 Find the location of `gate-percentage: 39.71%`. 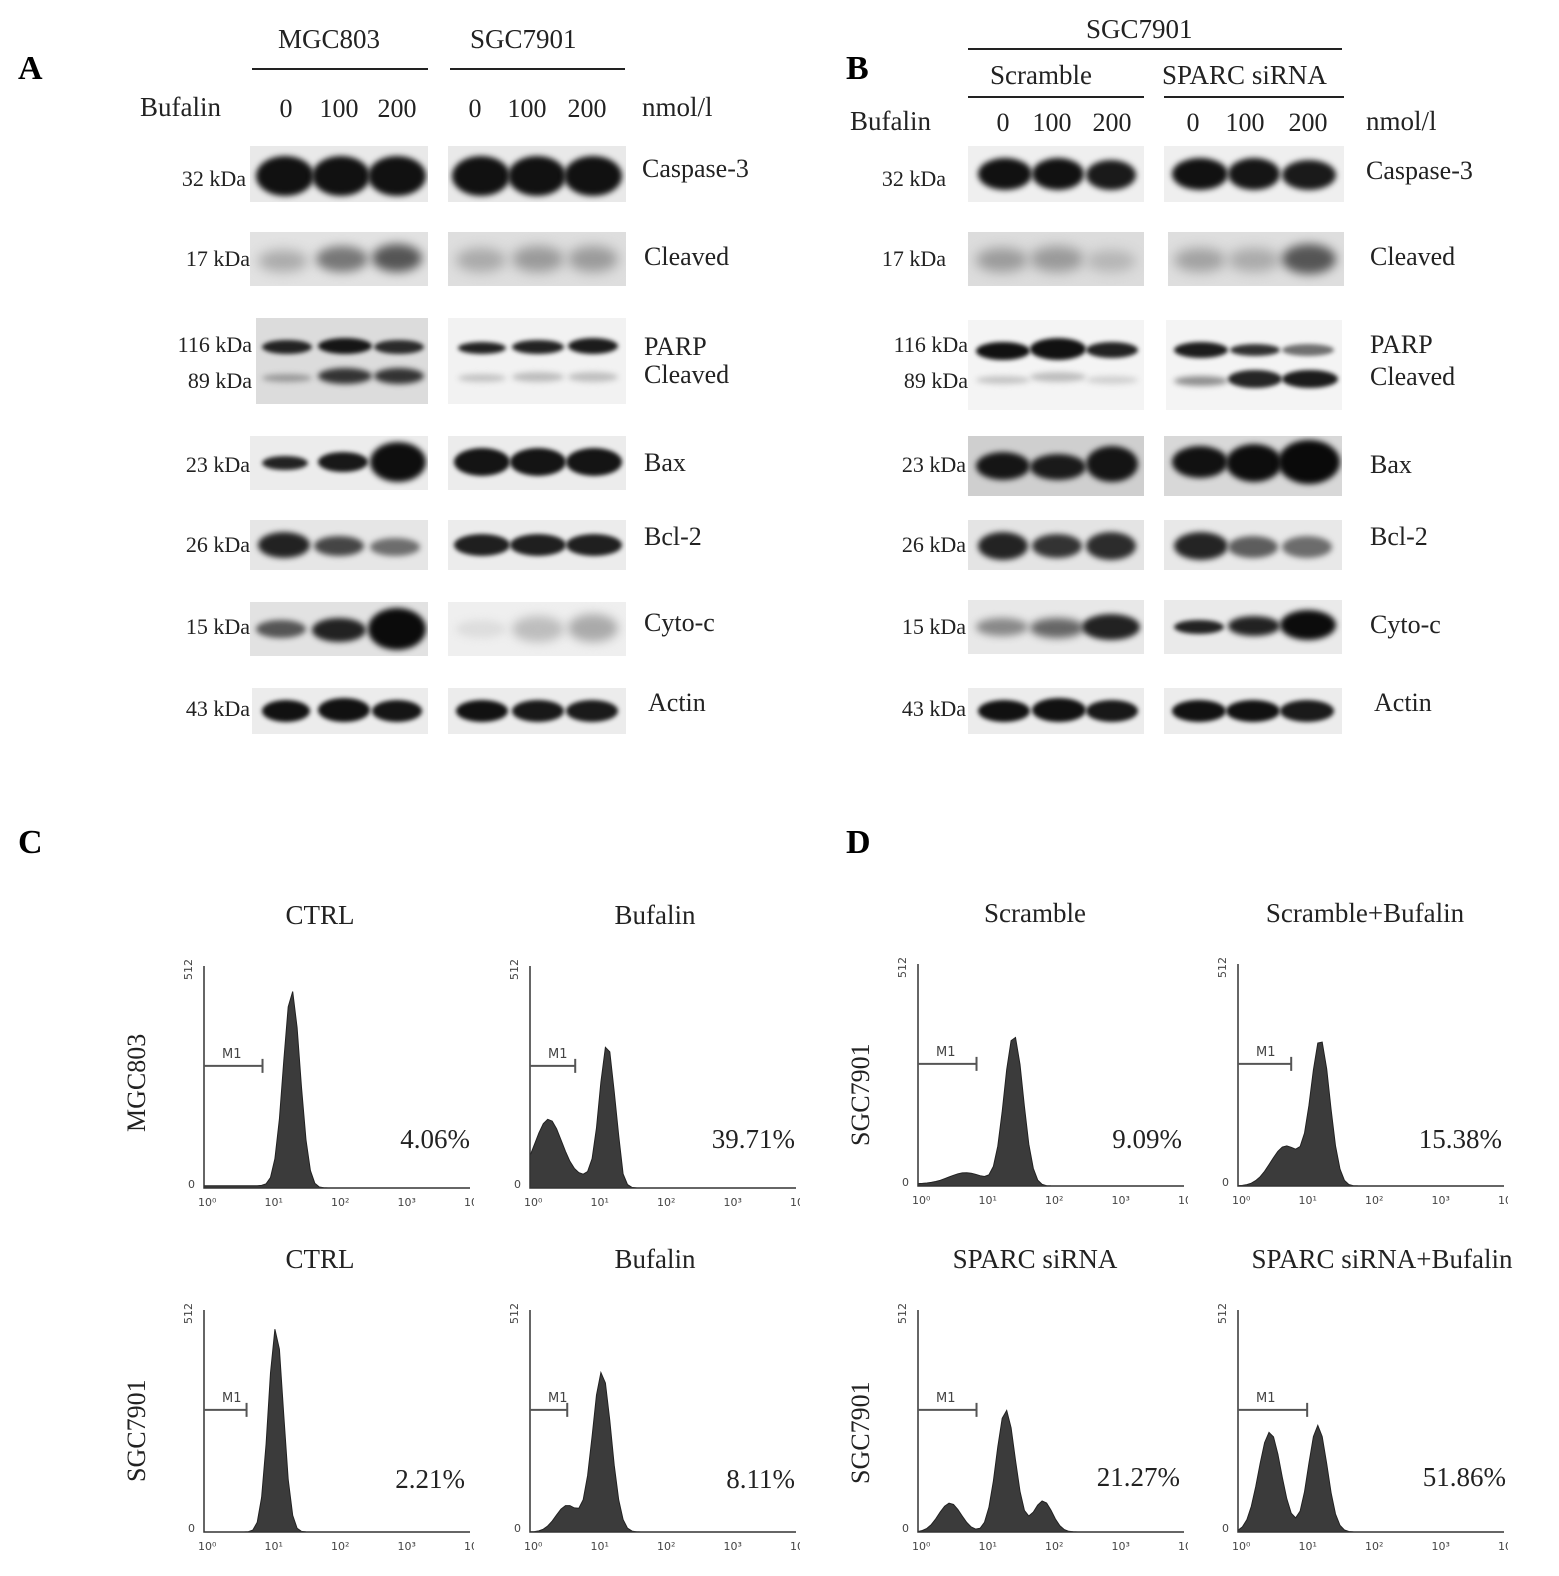

gate-percentage: 39.71% is located at coordinates (753, 1139).